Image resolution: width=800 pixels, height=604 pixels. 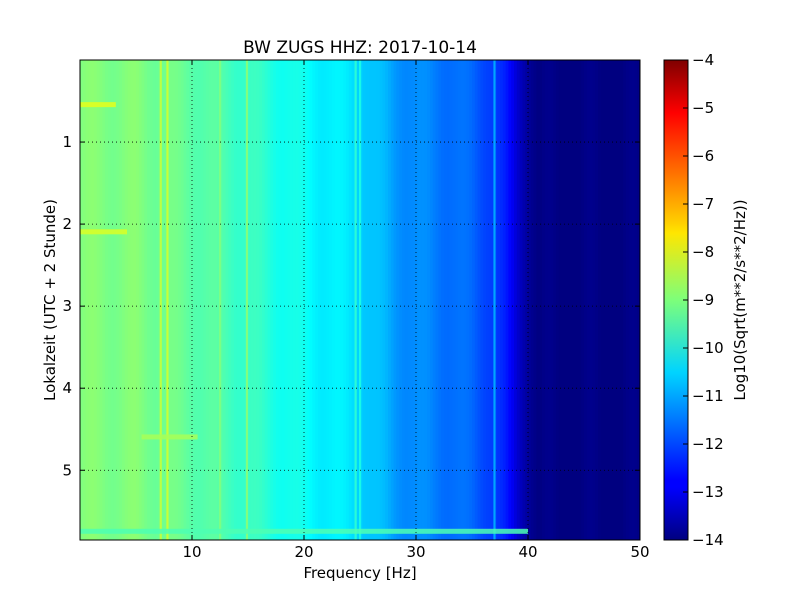 What do you see at coordinates (360, 48) in the screenshot?
I see `chart-title: BW ZUGS HHZ: 2017-10-14` at bounding box center [360, 48].